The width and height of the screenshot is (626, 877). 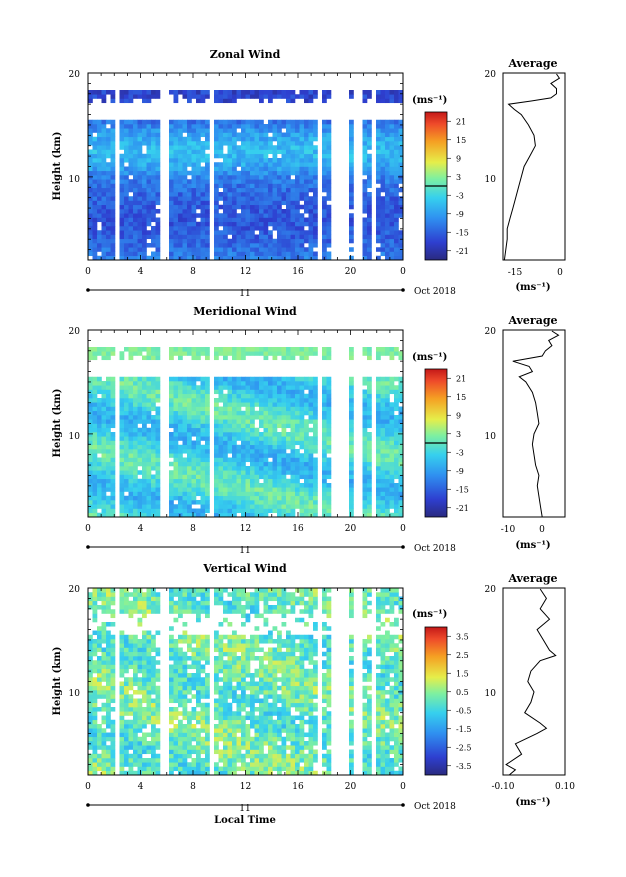 What do you see at coordinates (536, 424) in the screenshot?
I see `meridional-profile-line` at bounding box center [536, 424].